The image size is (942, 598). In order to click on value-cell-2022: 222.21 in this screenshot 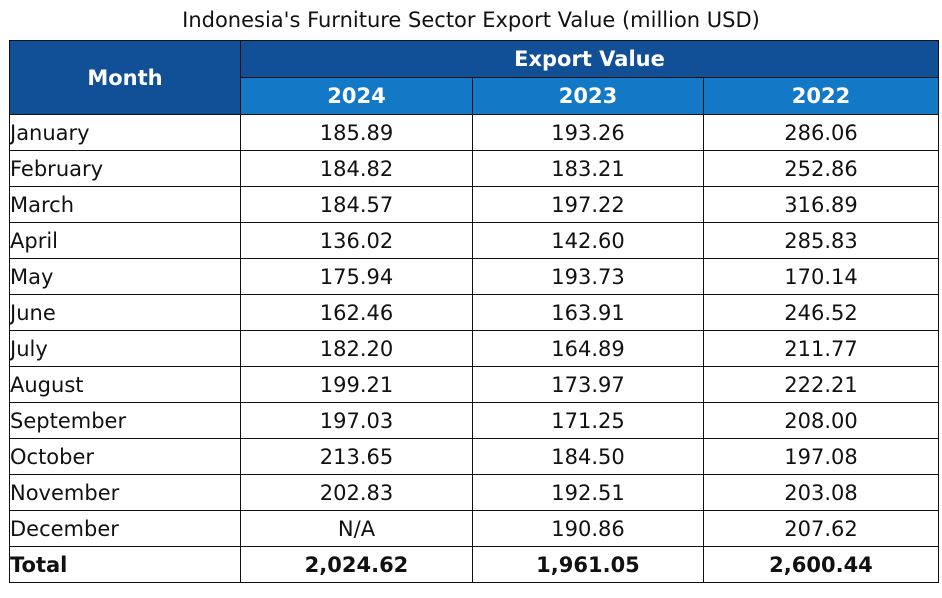, I will do `click(821, 384)`.